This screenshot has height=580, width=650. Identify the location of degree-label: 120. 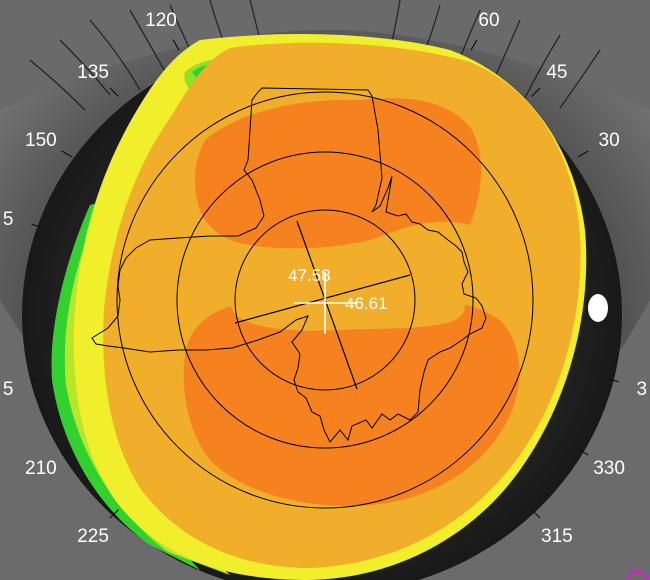
(161, 20).